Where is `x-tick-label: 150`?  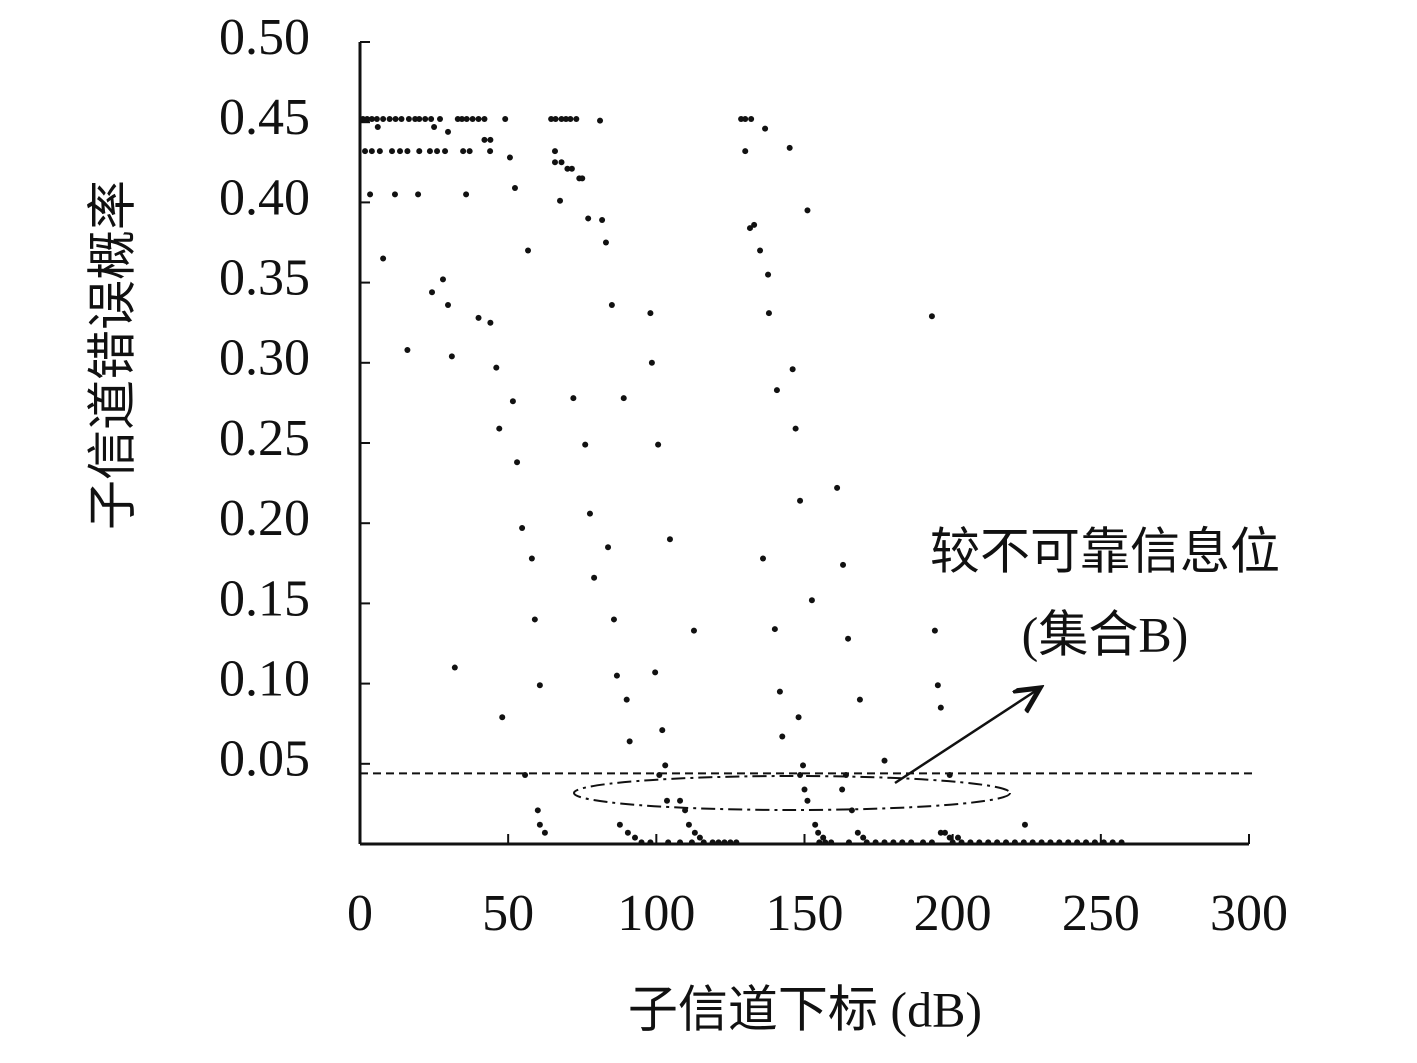 x-tick-label: 150 is located at coordinates (805, 913).